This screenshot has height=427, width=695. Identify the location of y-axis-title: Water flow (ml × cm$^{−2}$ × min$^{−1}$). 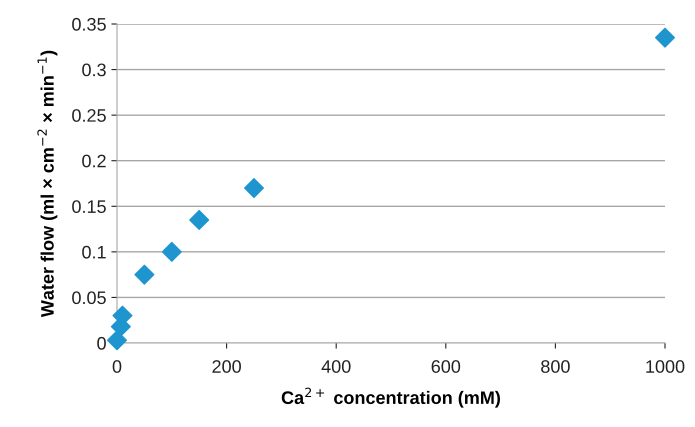
(47, 184).